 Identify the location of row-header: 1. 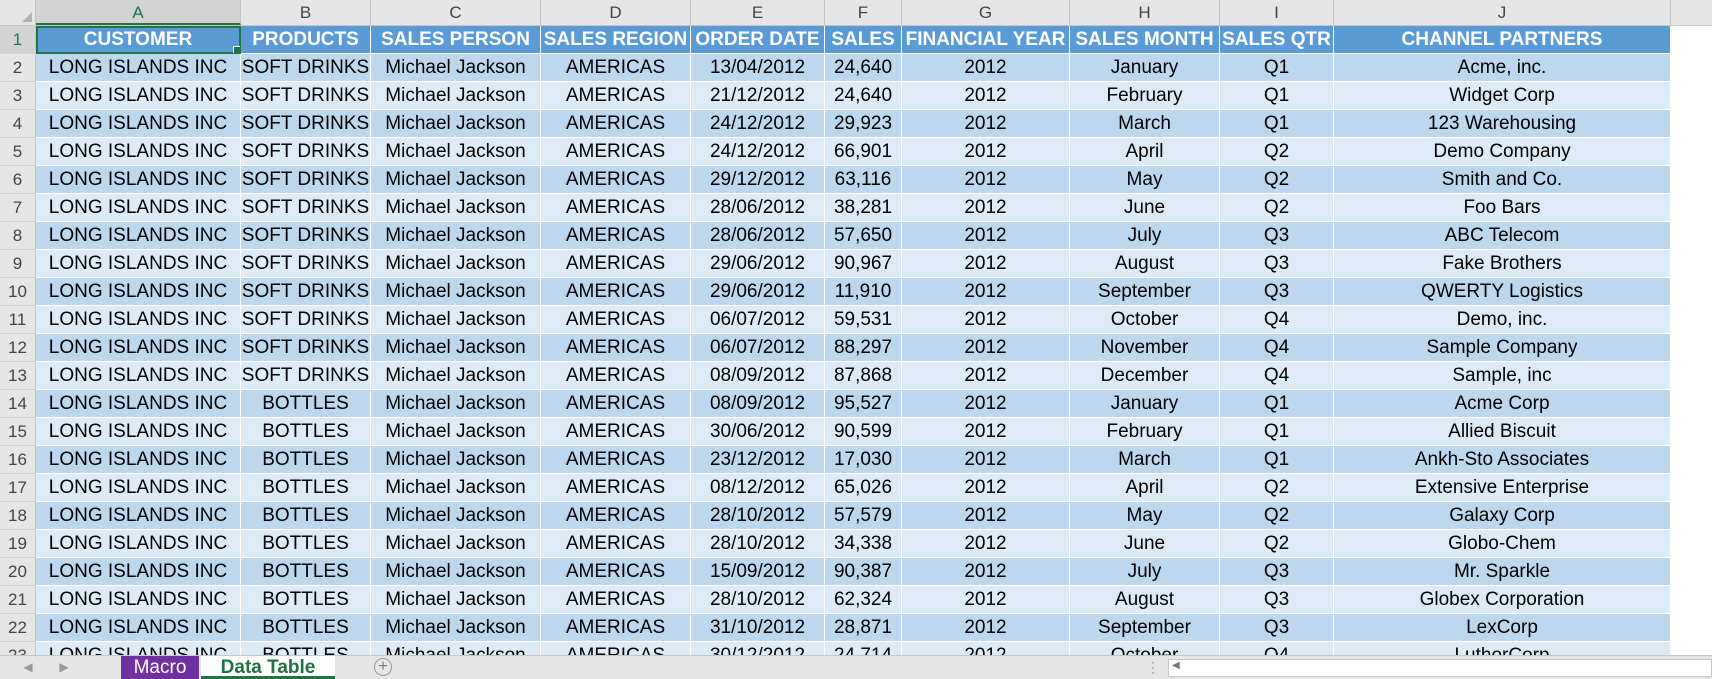
(18, 40).